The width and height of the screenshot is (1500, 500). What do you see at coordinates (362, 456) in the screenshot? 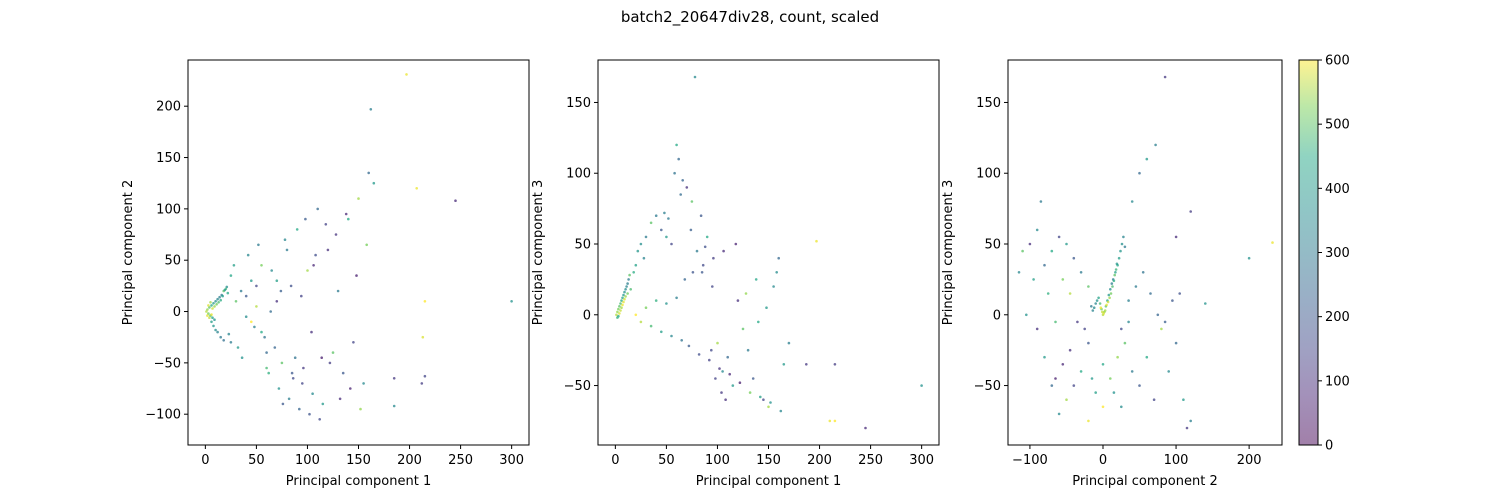
I see `x-axis-ticks: 0 50 100 150 200 250 300` at bounding box center [362, 456].